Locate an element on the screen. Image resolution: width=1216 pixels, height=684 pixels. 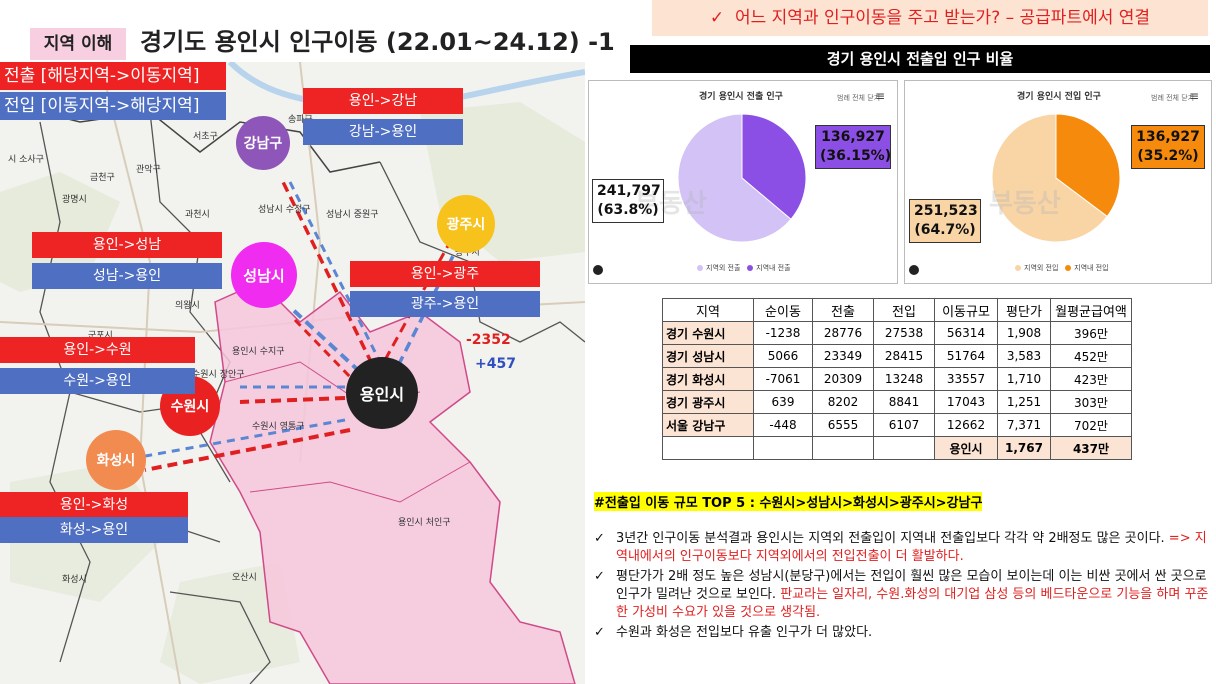
flow-label-yongin-to-gwangju: 용인->광주 is located at coordinates (445, 274).